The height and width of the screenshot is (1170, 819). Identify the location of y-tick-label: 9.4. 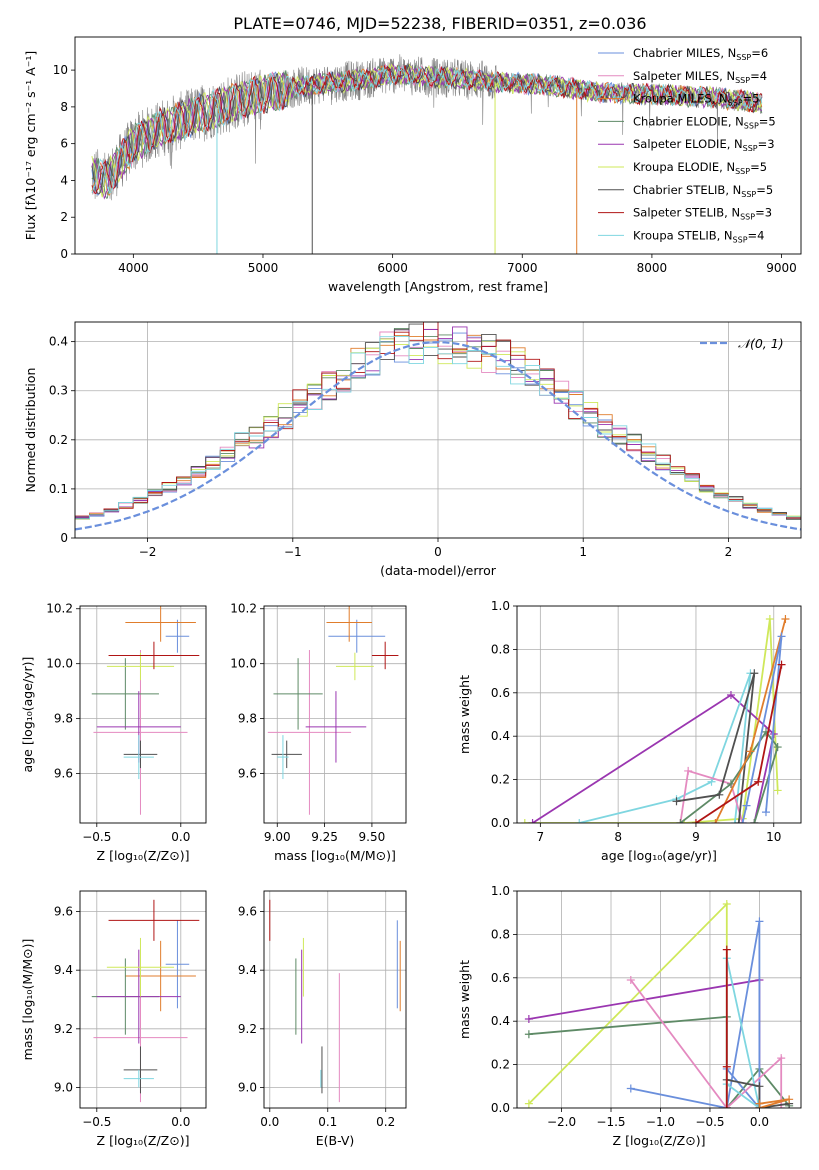
(247, 970).